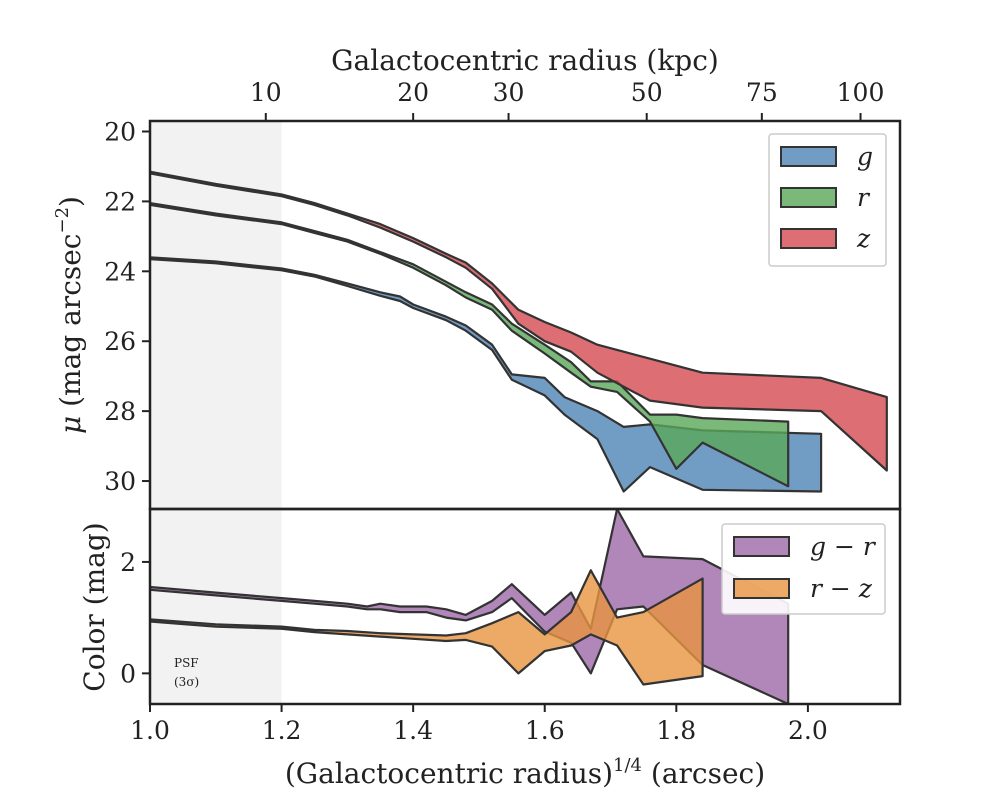  What do you see at coordinates (120, 271) in the screenshot?
I see `y-tick-label: 24` at bounding box center [120, 271].